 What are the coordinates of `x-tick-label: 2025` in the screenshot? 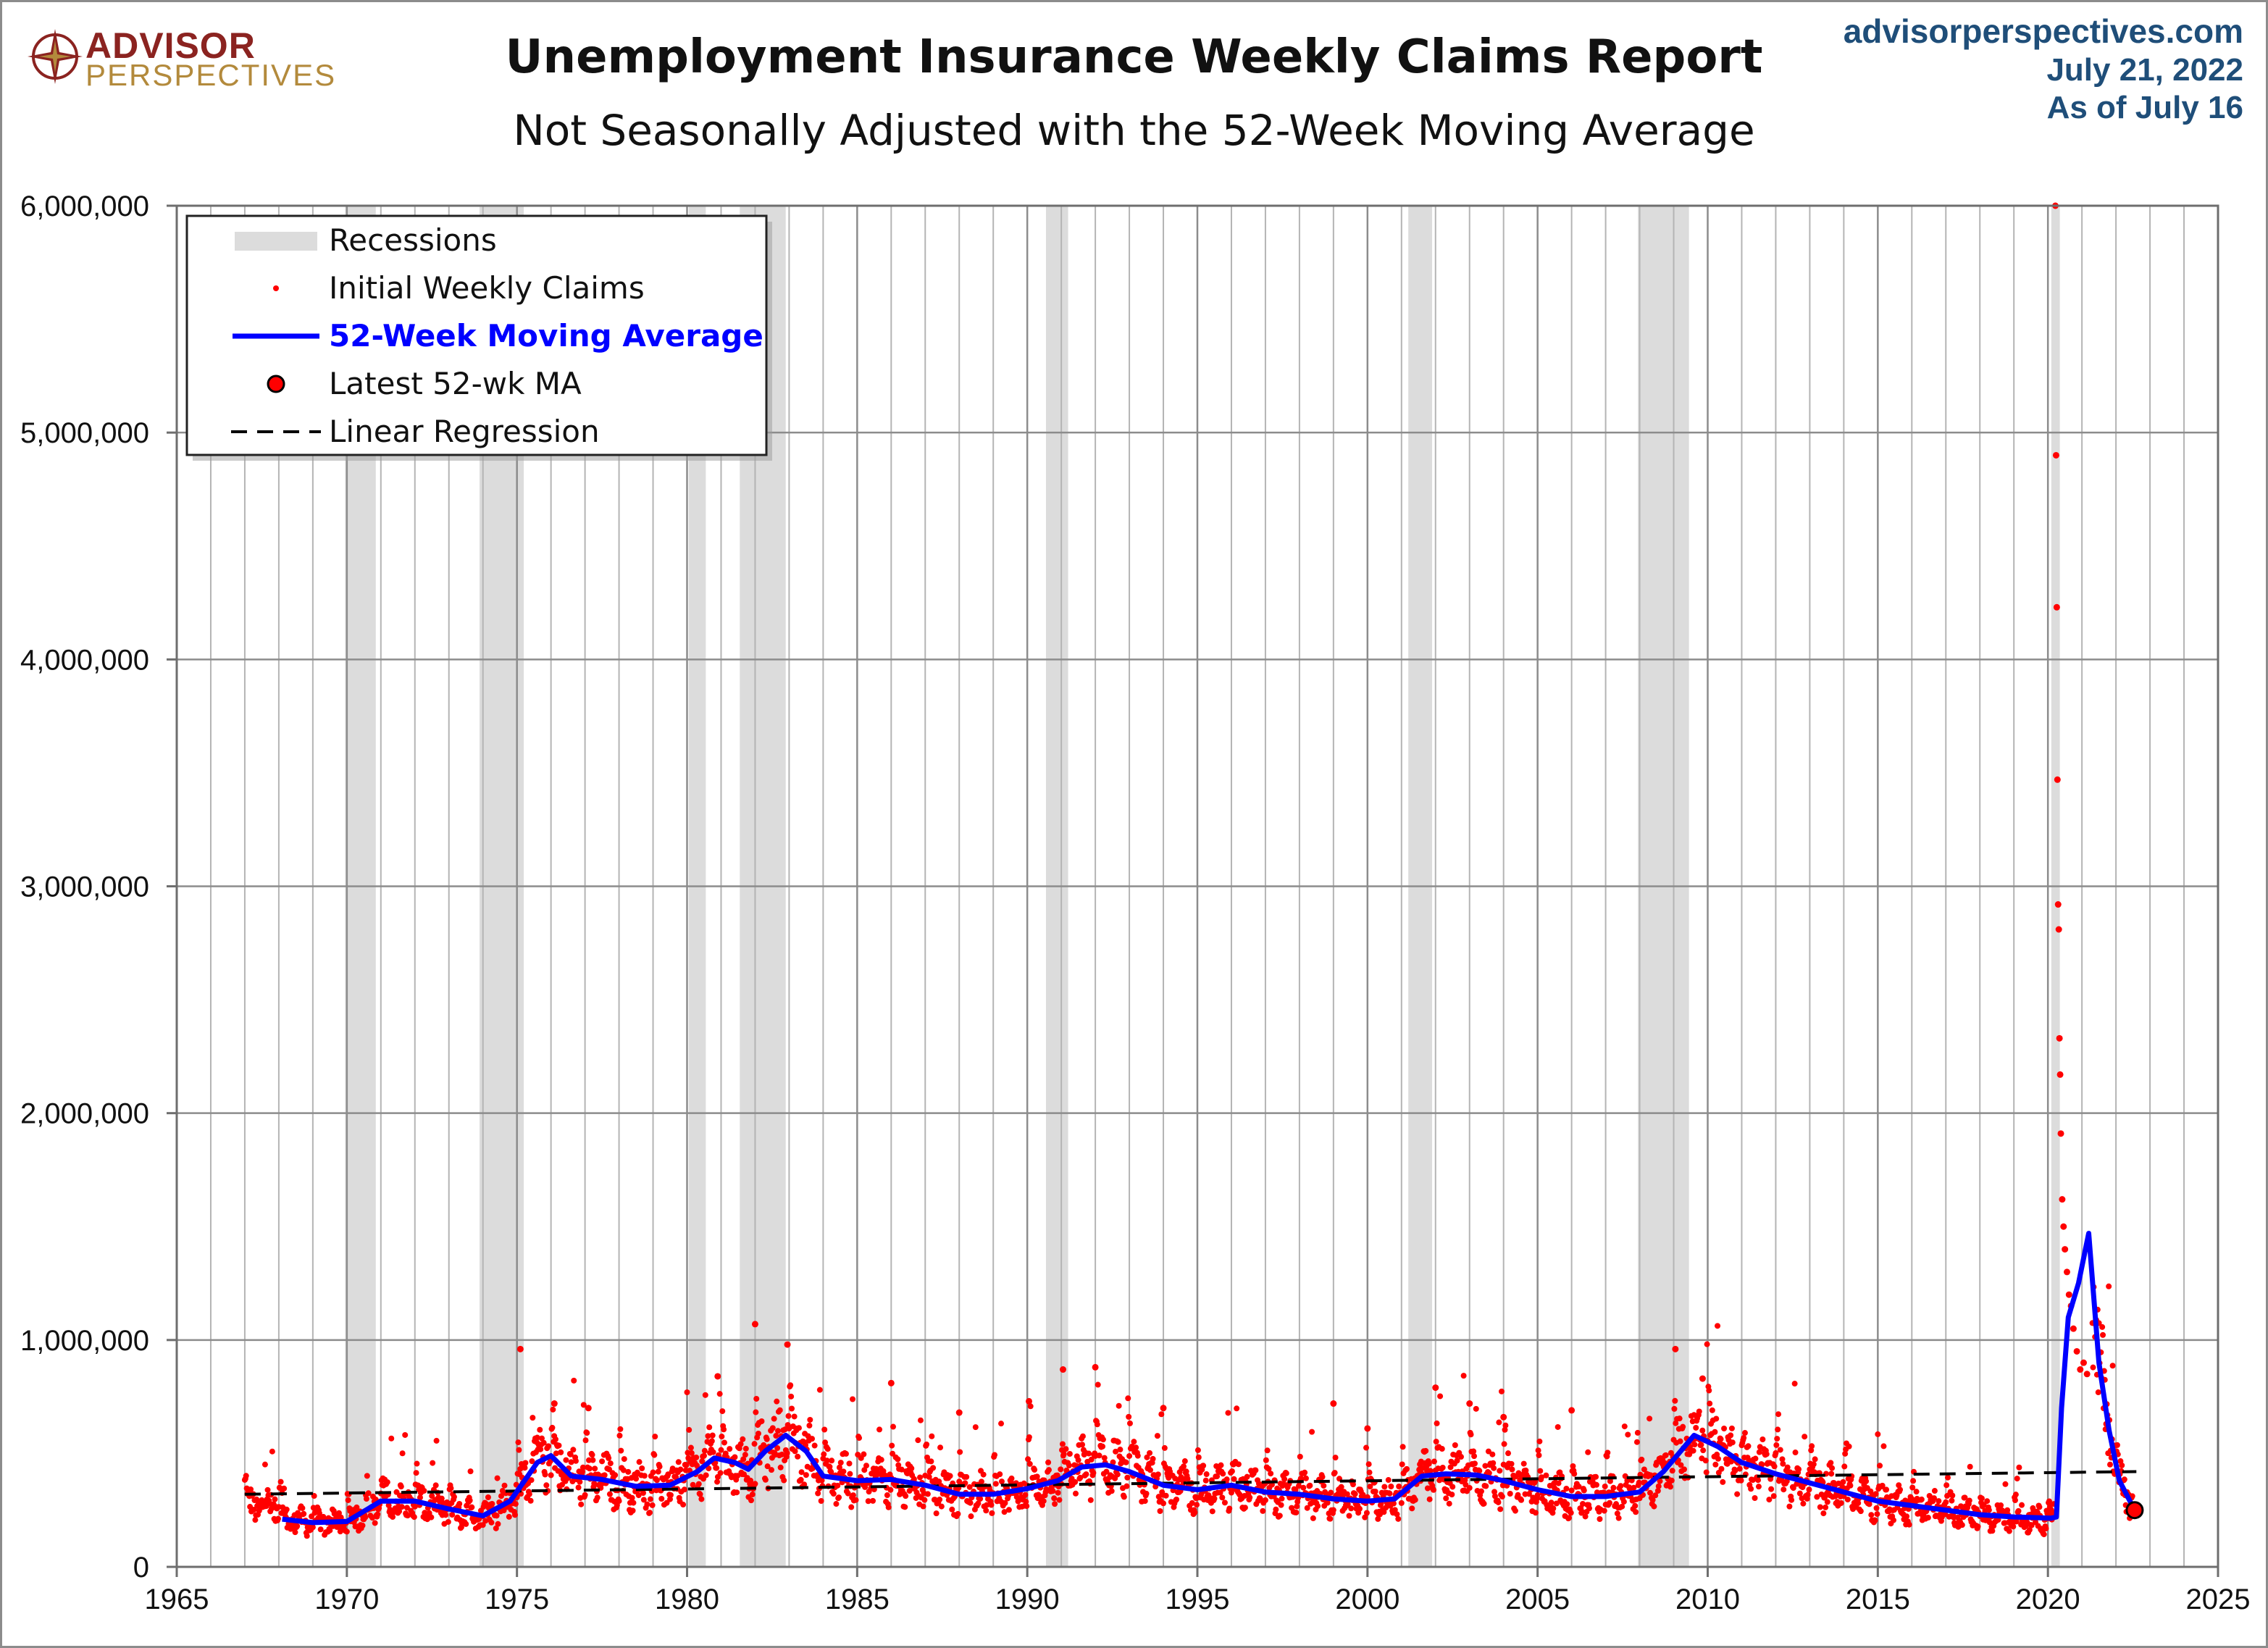 It's located at (2219, 1599).